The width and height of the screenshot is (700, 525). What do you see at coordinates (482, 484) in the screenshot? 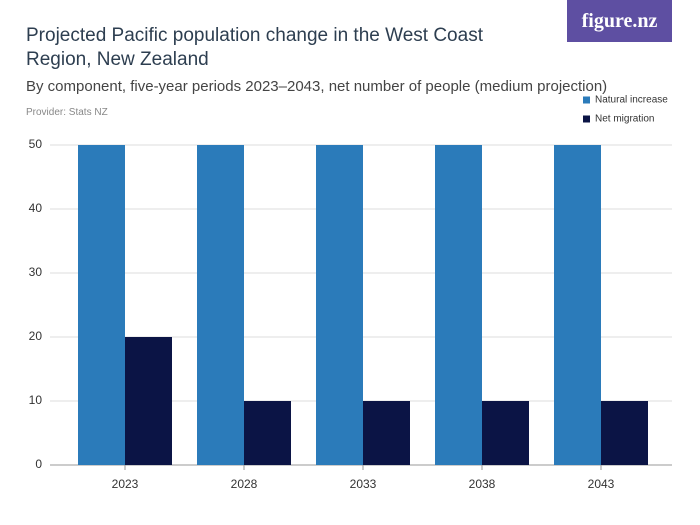
I see `x-tick-label: 2038` at bounding box center [482, 484].